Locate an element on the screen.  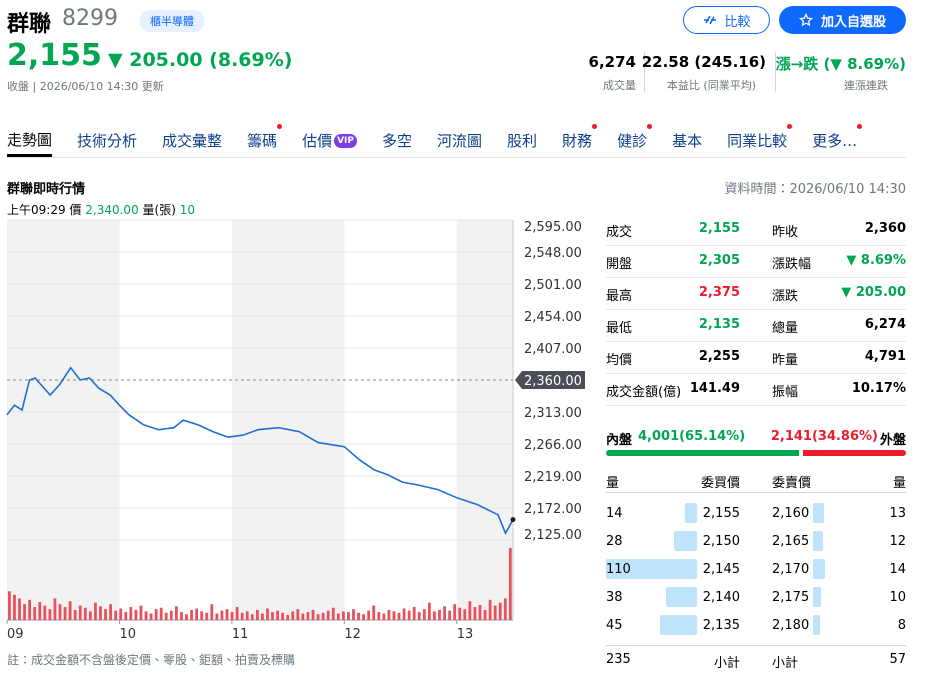
quote-label: 昨收 is located at coordinates (785, 232).